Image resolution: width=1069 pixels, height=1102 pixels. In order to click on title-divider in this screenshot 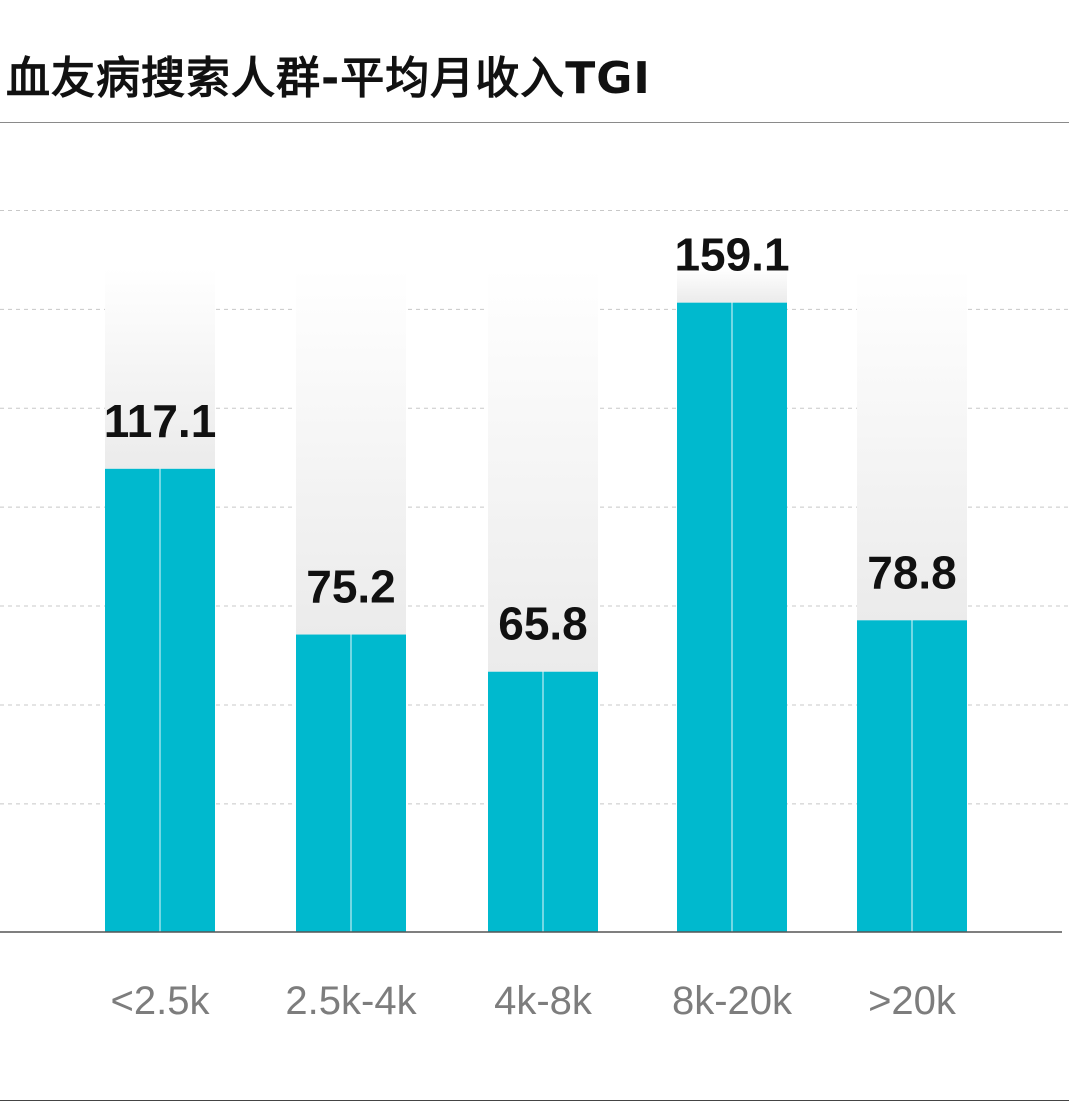, I will do `click(534, 122)`.